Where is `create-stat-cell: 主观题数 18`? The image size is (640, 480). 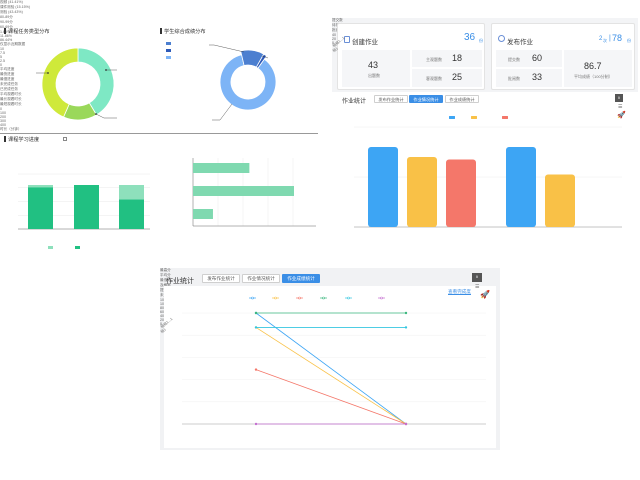
create-stat-cell: 主观题数 18 is located at coordinates (447, 58).